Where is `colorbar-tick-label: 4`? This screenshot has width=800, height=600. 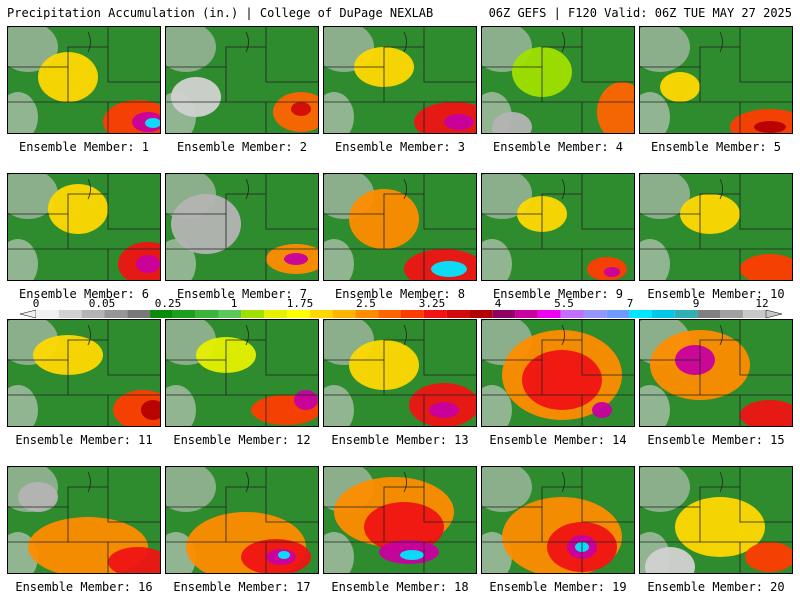
colorbar-tick-label: 4 is located at coordinates (498, 303).